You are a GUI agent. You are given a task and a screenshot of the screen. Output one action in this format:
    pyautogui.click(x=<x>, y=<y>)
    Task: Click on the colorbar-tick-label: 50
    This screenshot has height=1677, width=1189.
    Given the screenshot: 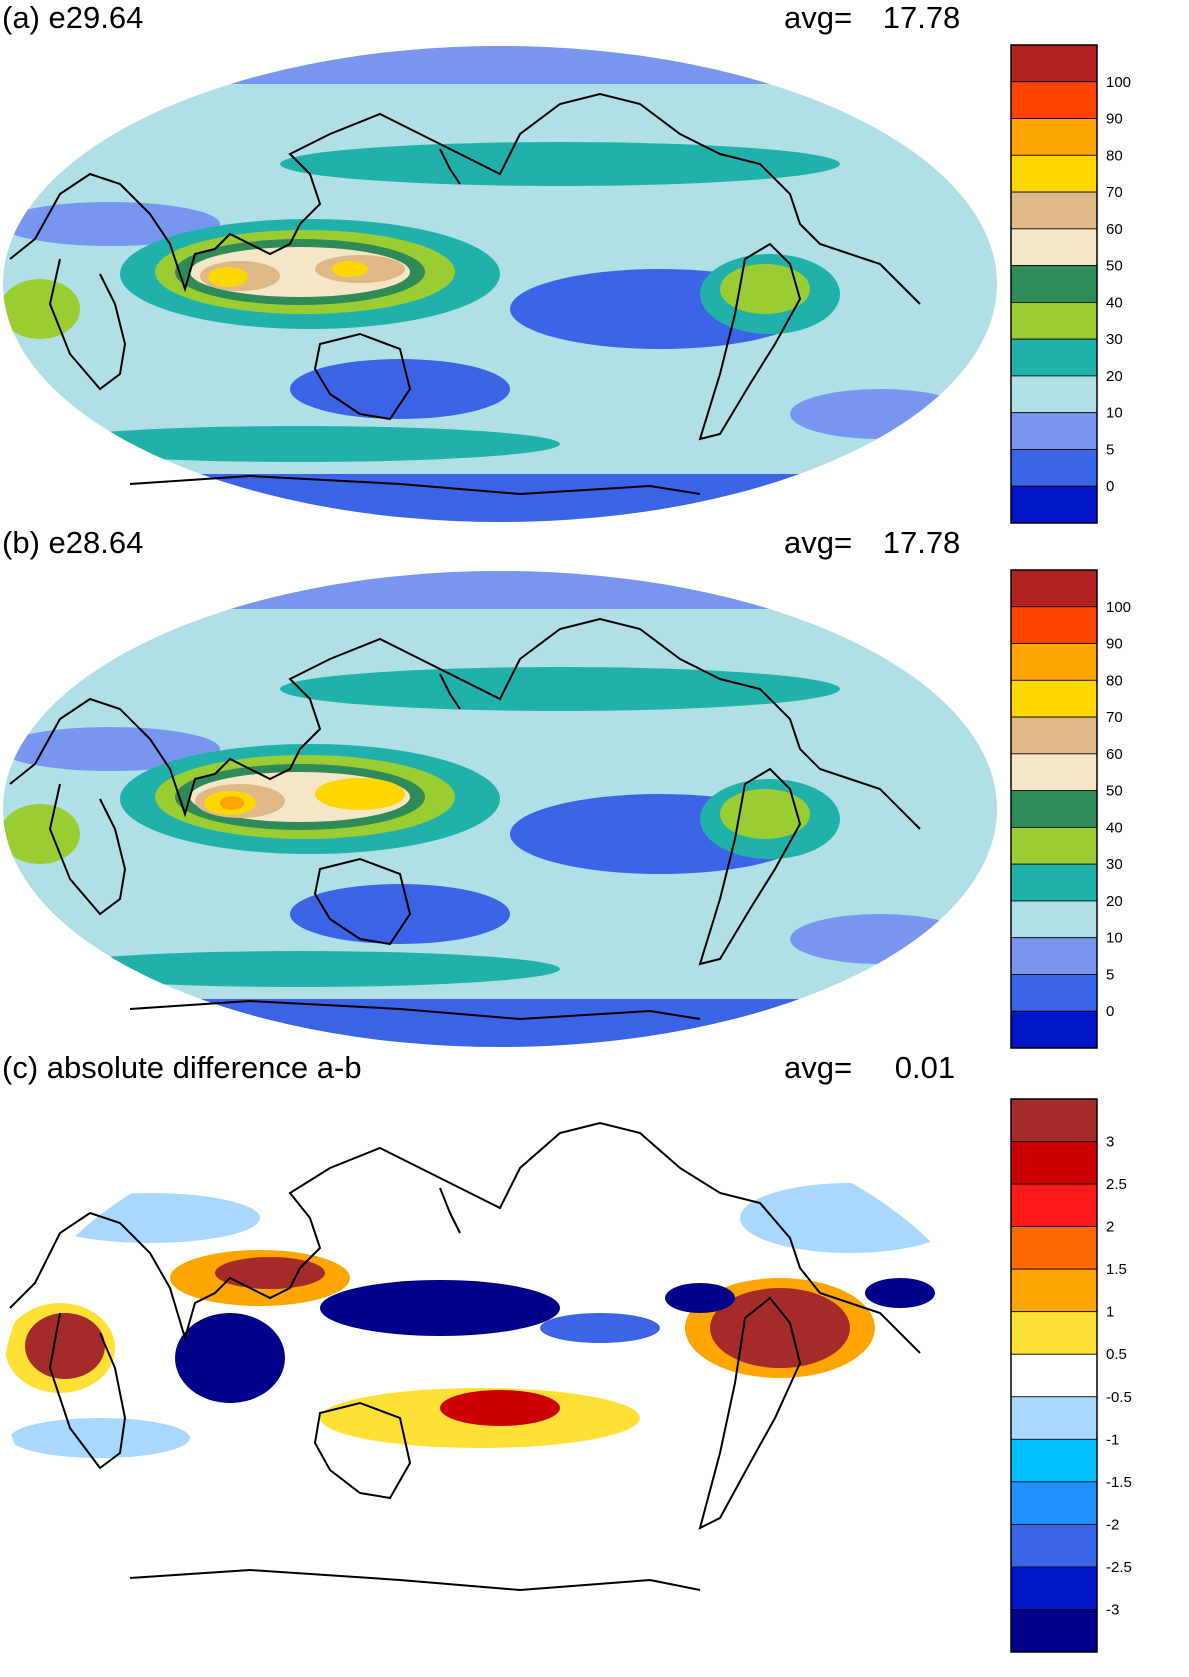 What is the action you would take?
    pyautogui.click(x=1114, y=266)
    